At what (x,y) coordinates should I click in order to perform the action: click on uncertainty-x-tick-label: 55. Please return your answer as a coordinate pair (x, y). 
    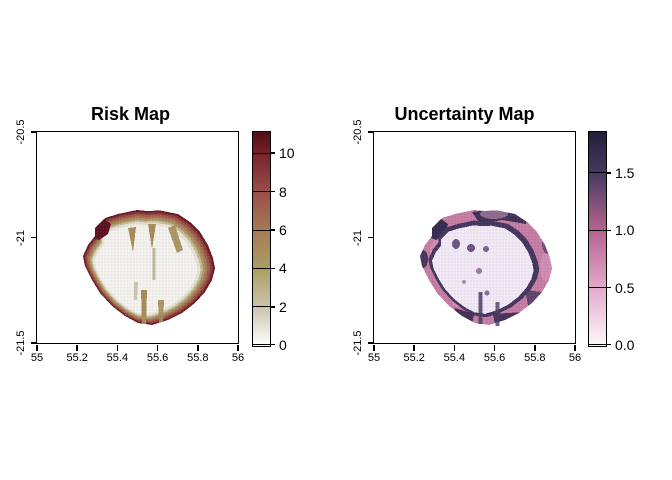
    Looking at the image, I should click on (374, 358).